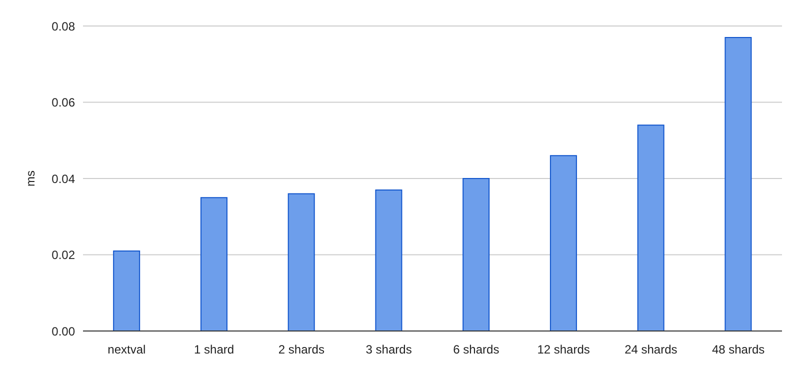  Describe the element at coordinates (476, 349) in the screenshot. I see `x-tick-label: 6 shards` at that location.